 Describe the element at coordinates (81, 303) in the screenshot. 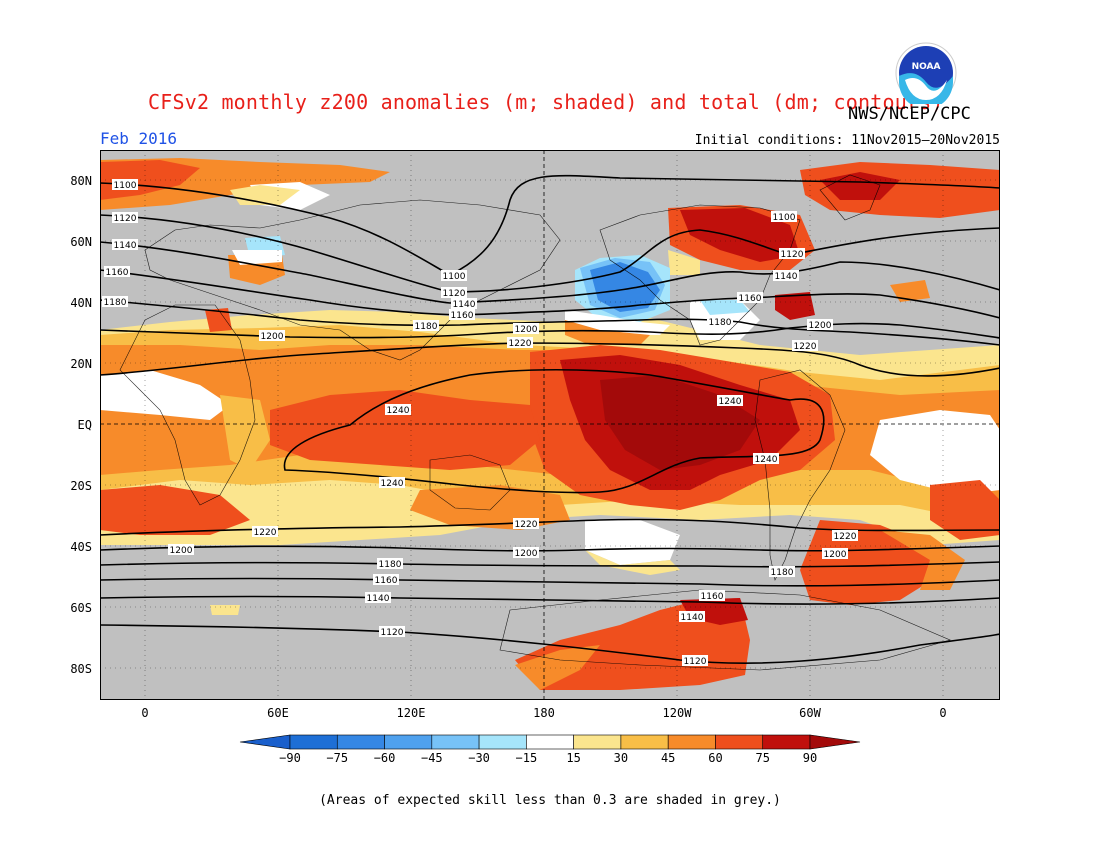

I see `lat-label-40n: 40N` at that location.